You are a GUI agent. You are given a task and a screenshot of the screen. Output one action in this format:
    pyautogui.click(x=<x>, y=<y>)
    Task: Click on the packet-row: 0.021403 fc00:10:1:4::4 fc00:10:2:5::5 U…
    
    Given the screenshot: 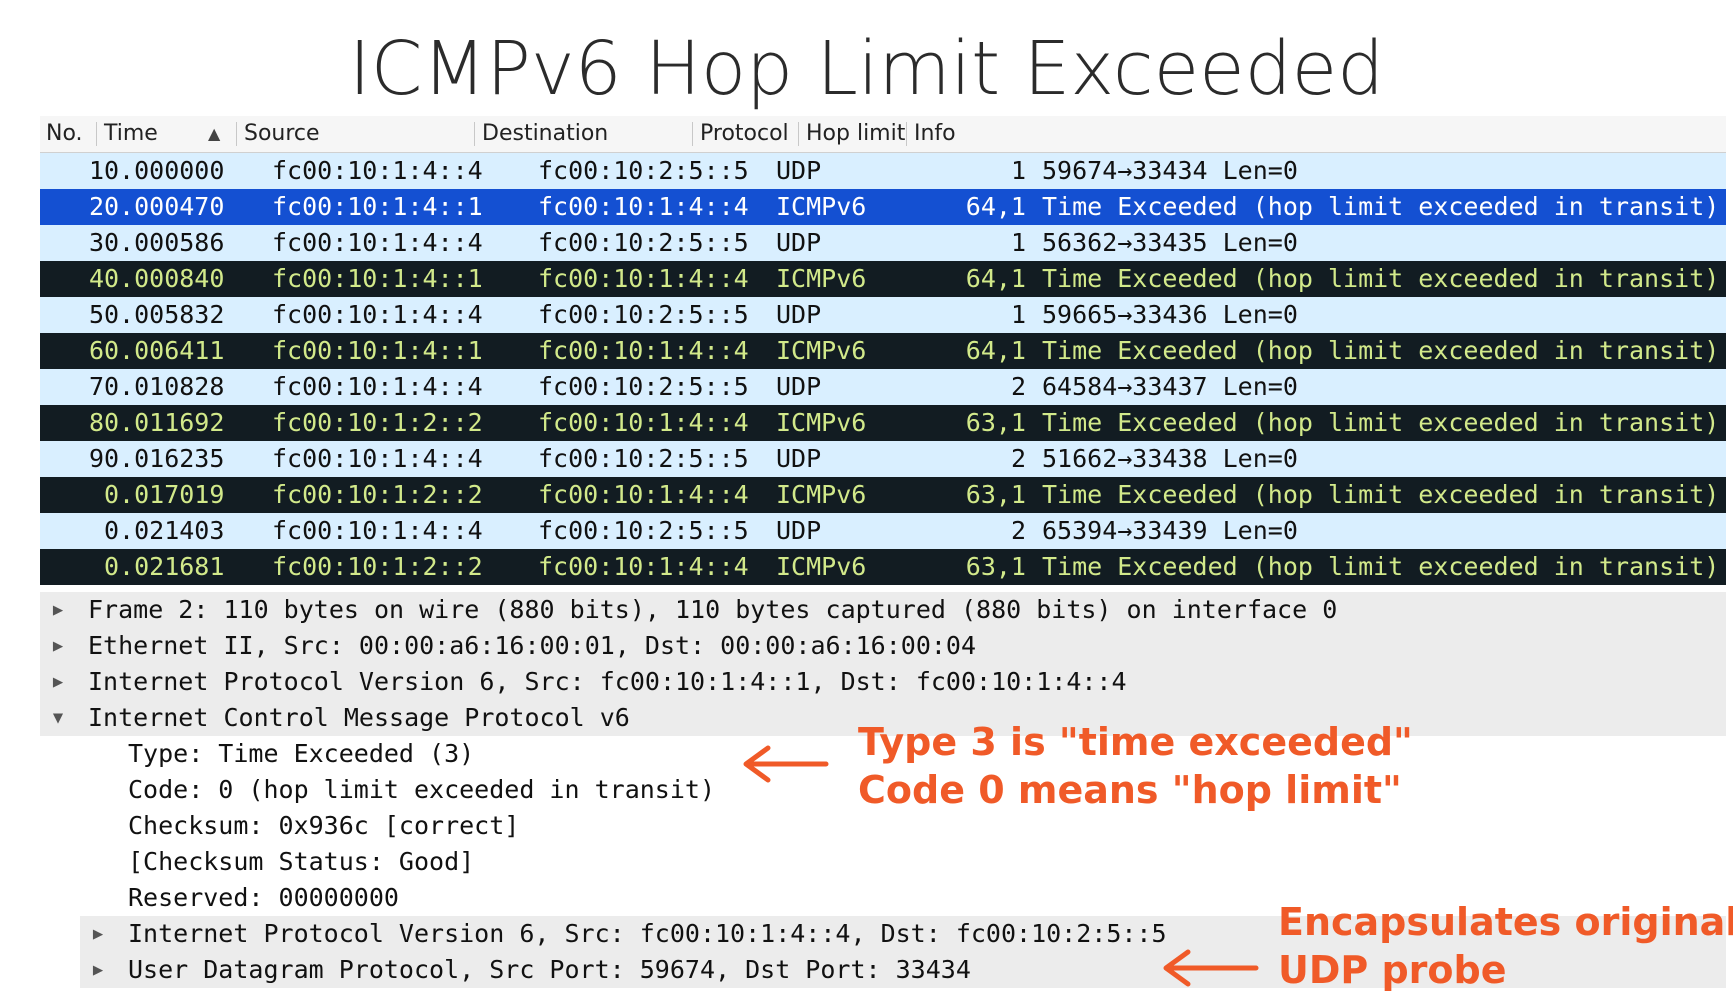 What is the action you would take?
    pyautogui.click(x=883, y=531)
    